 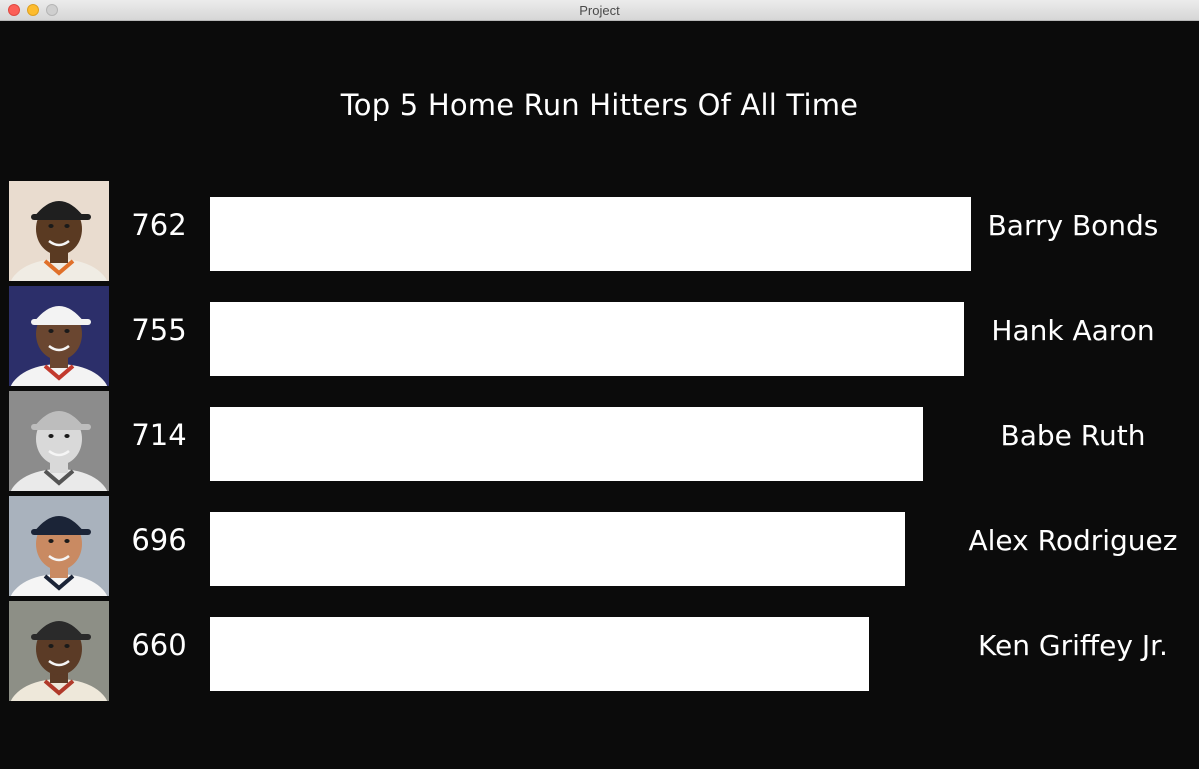 I want to click on window-titlebar: Project, so click(x=599, y=10).